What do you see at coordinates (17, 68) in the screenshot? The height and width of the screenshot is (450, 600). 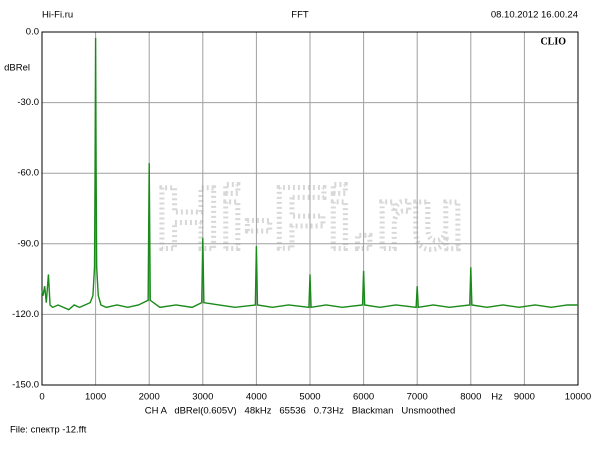 I see `y-axis-label: dBRel` at bounding box center [17, 68].